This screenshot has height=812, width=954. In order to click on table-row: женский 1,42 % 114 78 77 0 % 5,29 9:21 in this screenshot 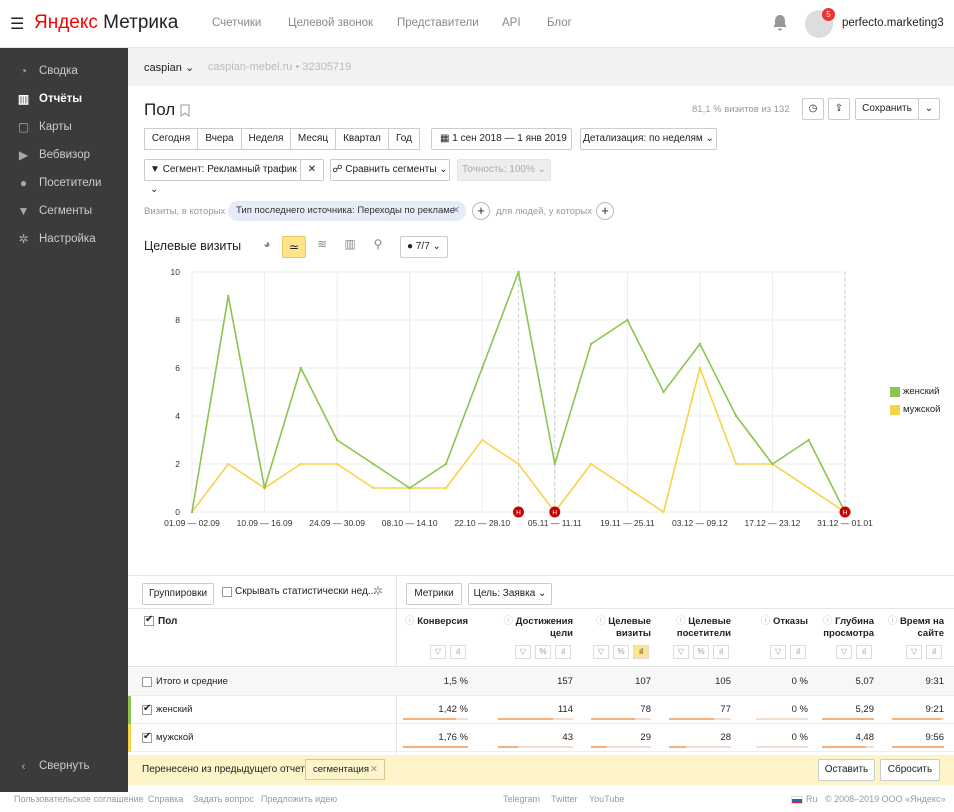, I will do `click(541, 710)`.